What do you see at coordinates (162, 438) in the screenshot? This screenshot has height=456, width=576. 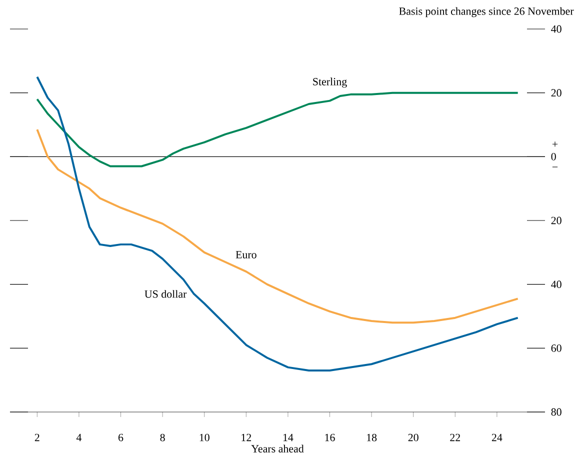 I see `x-tick-label: 8` at bounding box center [162, 438].